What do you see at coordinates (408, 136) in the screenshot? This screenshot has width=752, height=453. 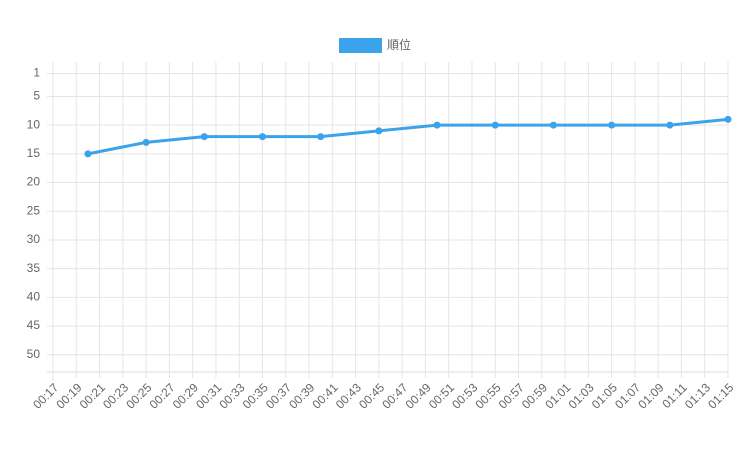 I see `line` at bounding box center [408, 136].